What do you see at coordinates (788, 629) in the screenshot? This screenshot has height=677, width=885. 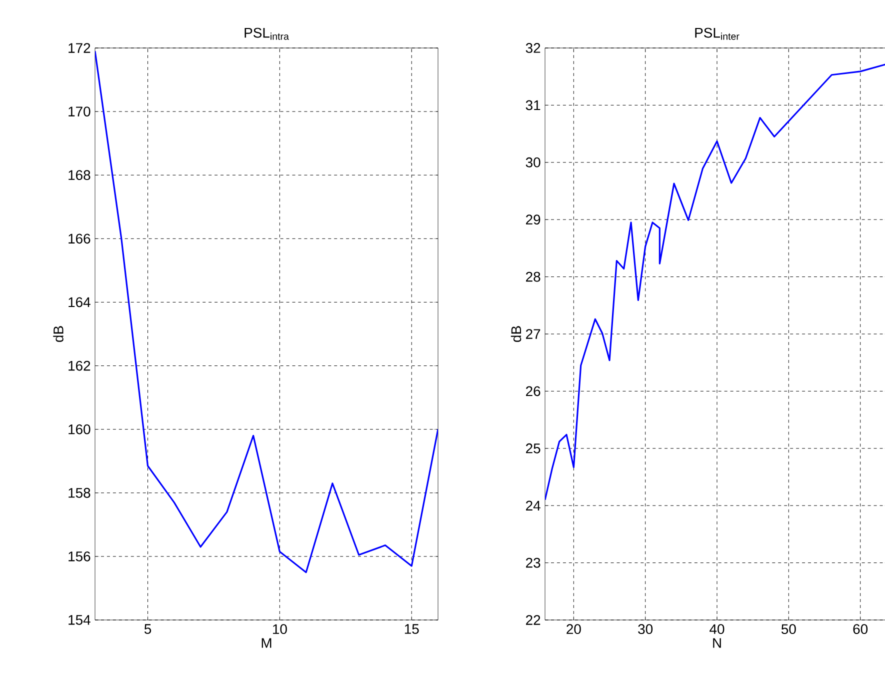 I see `x-tick-label: 50` at bounding box center [788, 629].